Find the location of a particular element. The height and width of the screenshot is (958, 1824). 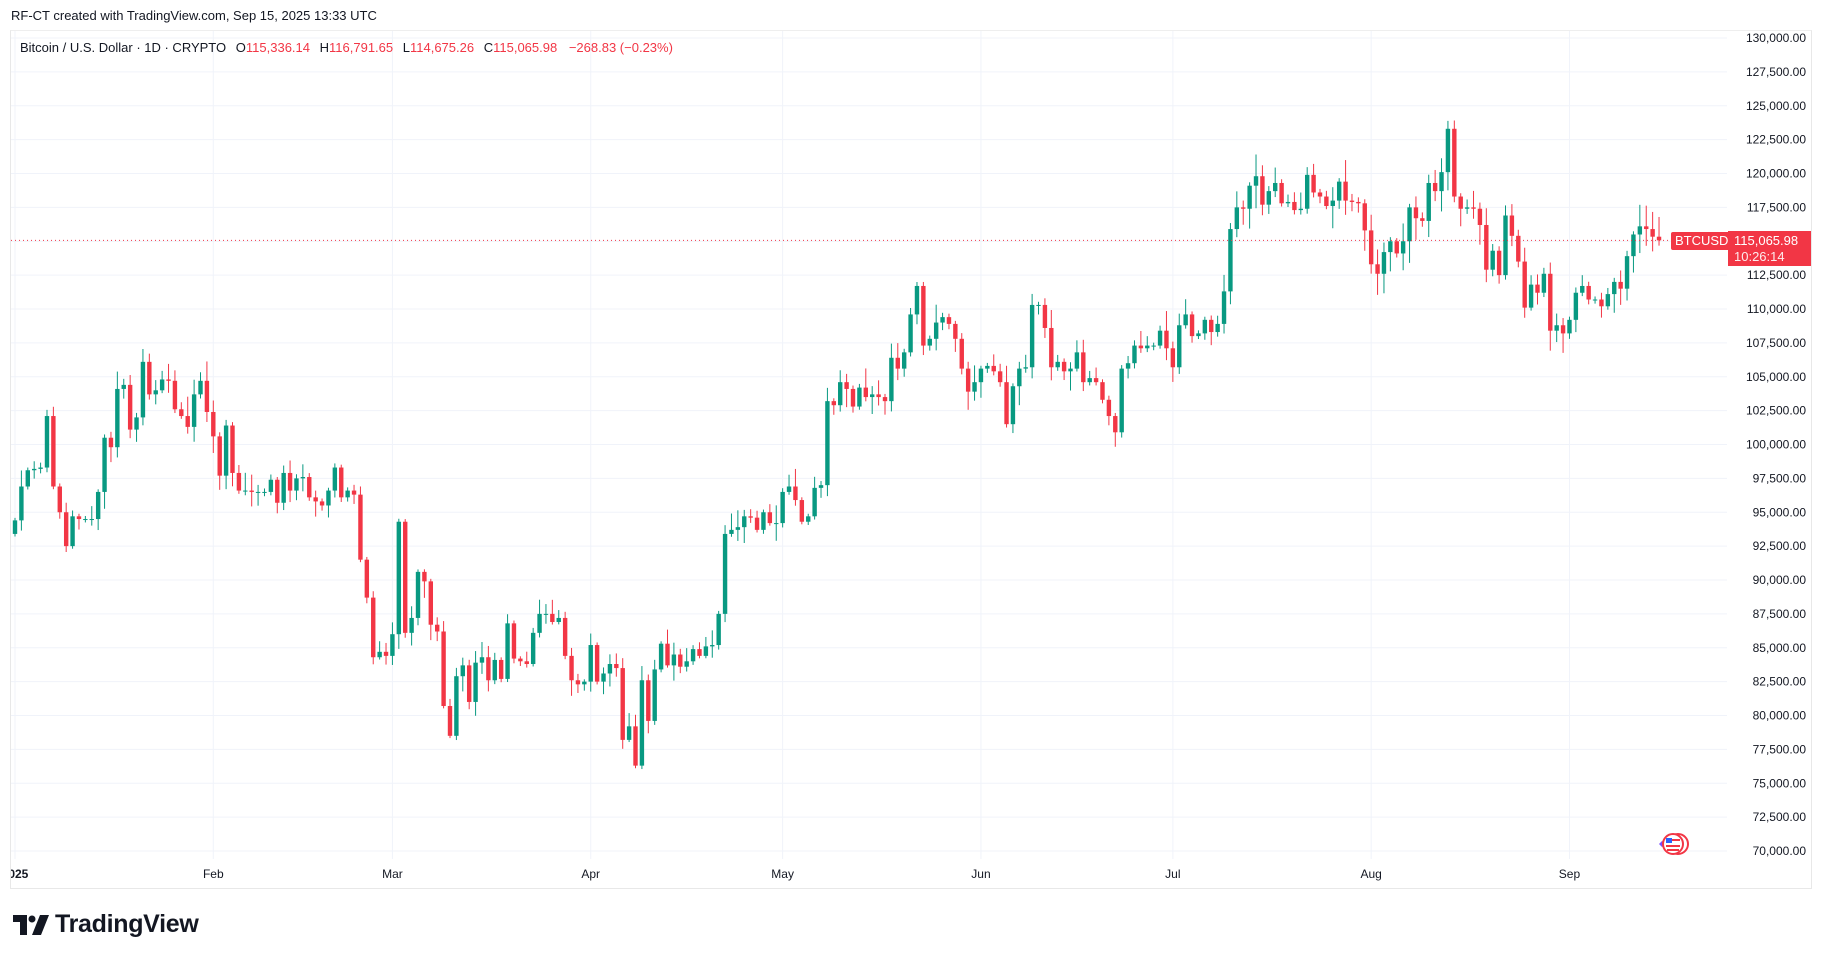

economic-events-icon is located at coordinates (1674, 844).